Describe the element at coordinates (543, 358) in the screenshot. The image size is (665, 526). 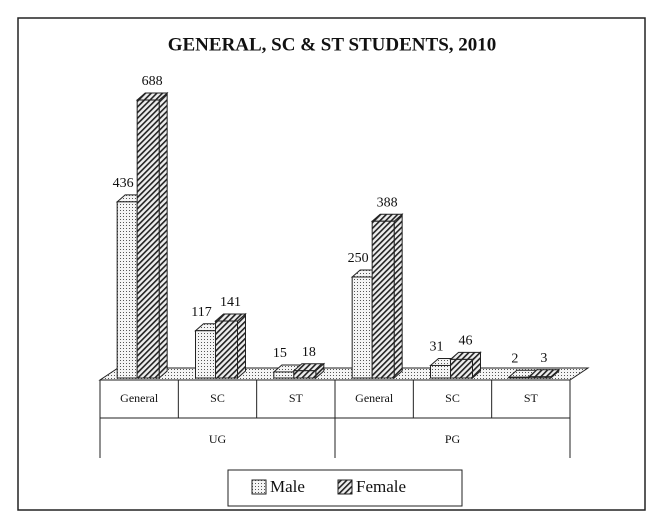
I see `value-label: 3` at that location.